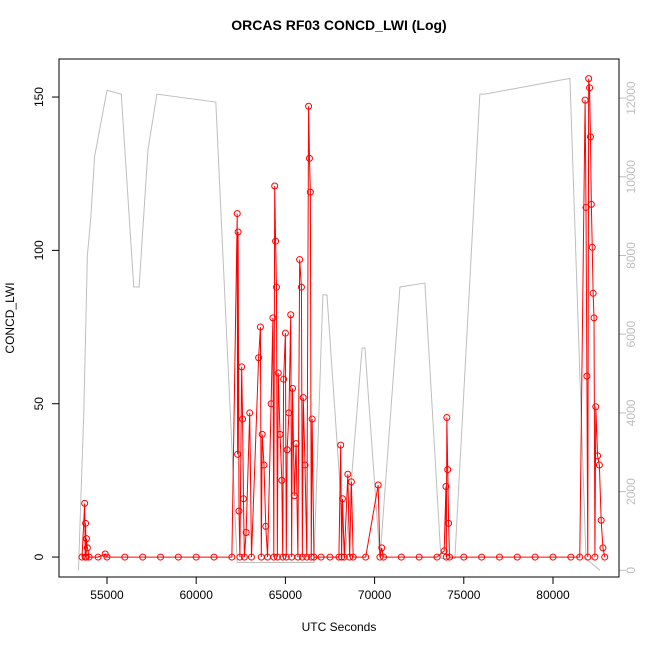 The image size is (650, 650). What do you see at coordinates (10, 317) in the screenshot?
I see `y-axis-label: CONCD_LWI` at bounding box center [10, 317].